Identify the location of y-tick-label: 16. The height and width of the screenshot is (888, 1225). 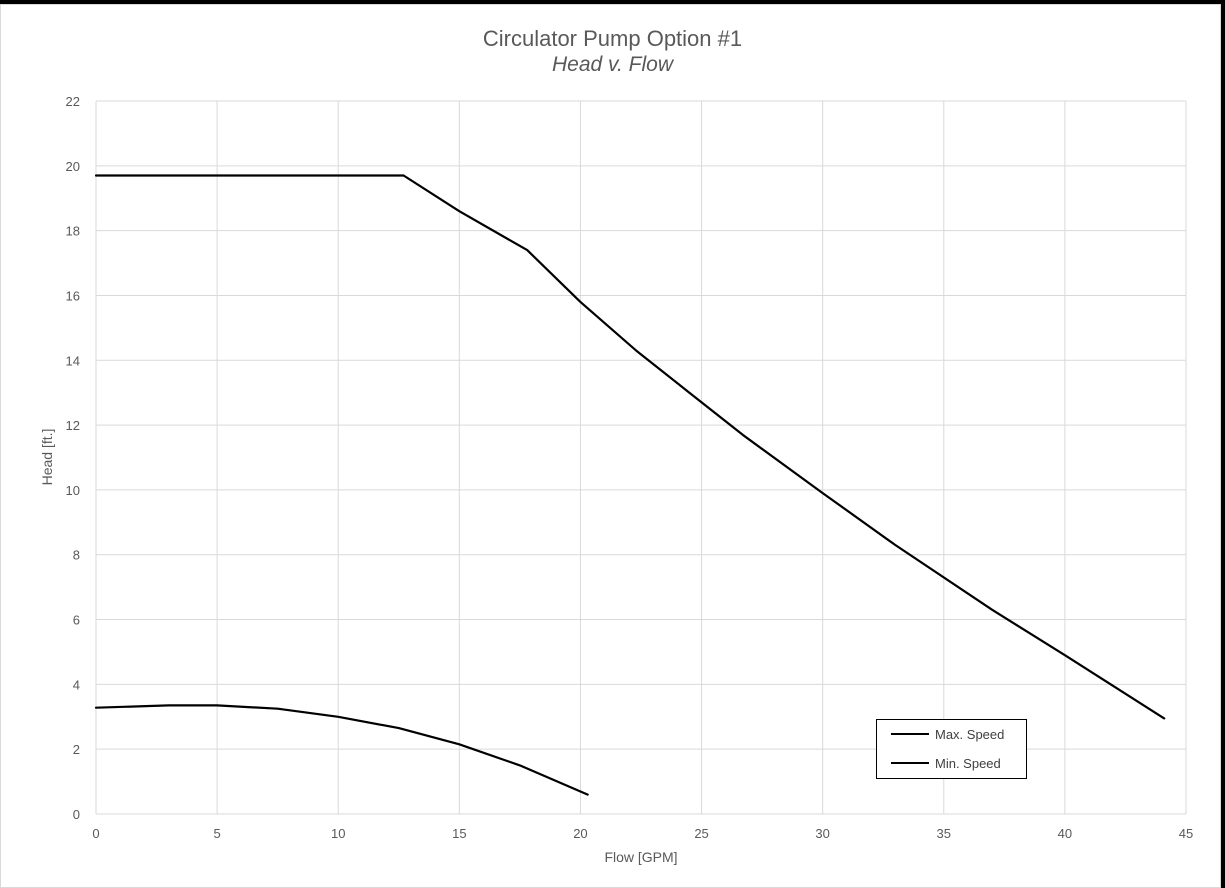
(73, 295).